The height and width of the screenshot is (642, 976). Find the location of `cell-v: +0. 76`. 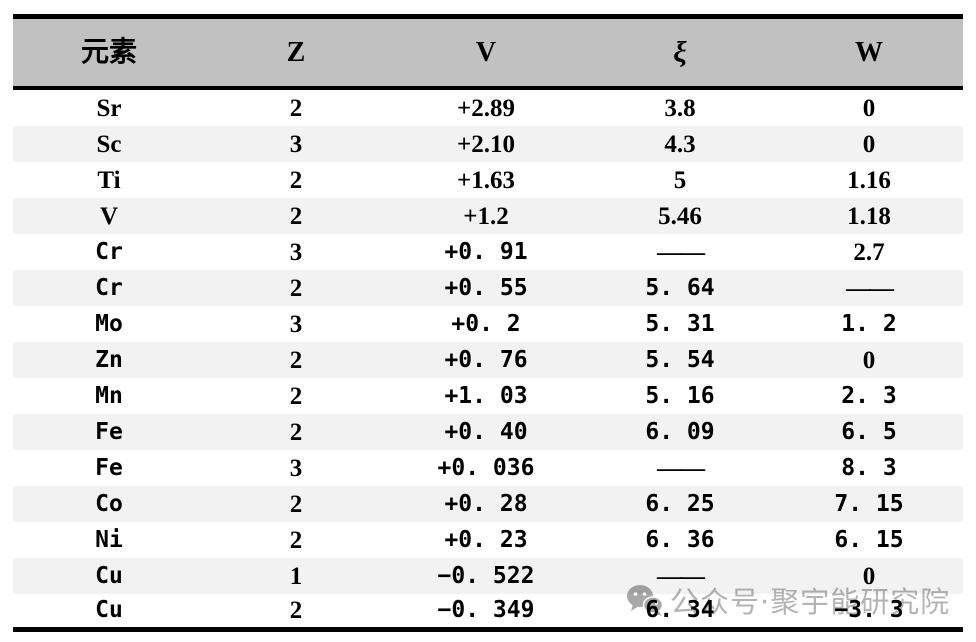

cell-v: +0. 76 is located at coordinates (486, 359).